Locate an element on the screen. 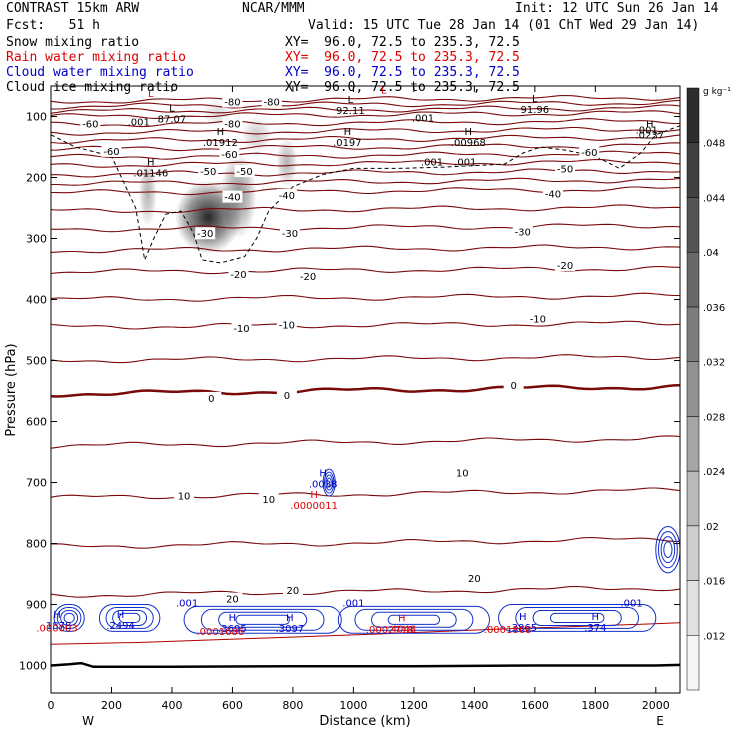 Image resolution: width=740 pixels, height=740 pixels. contour-label: 0 is located at coordinates (211, 399).